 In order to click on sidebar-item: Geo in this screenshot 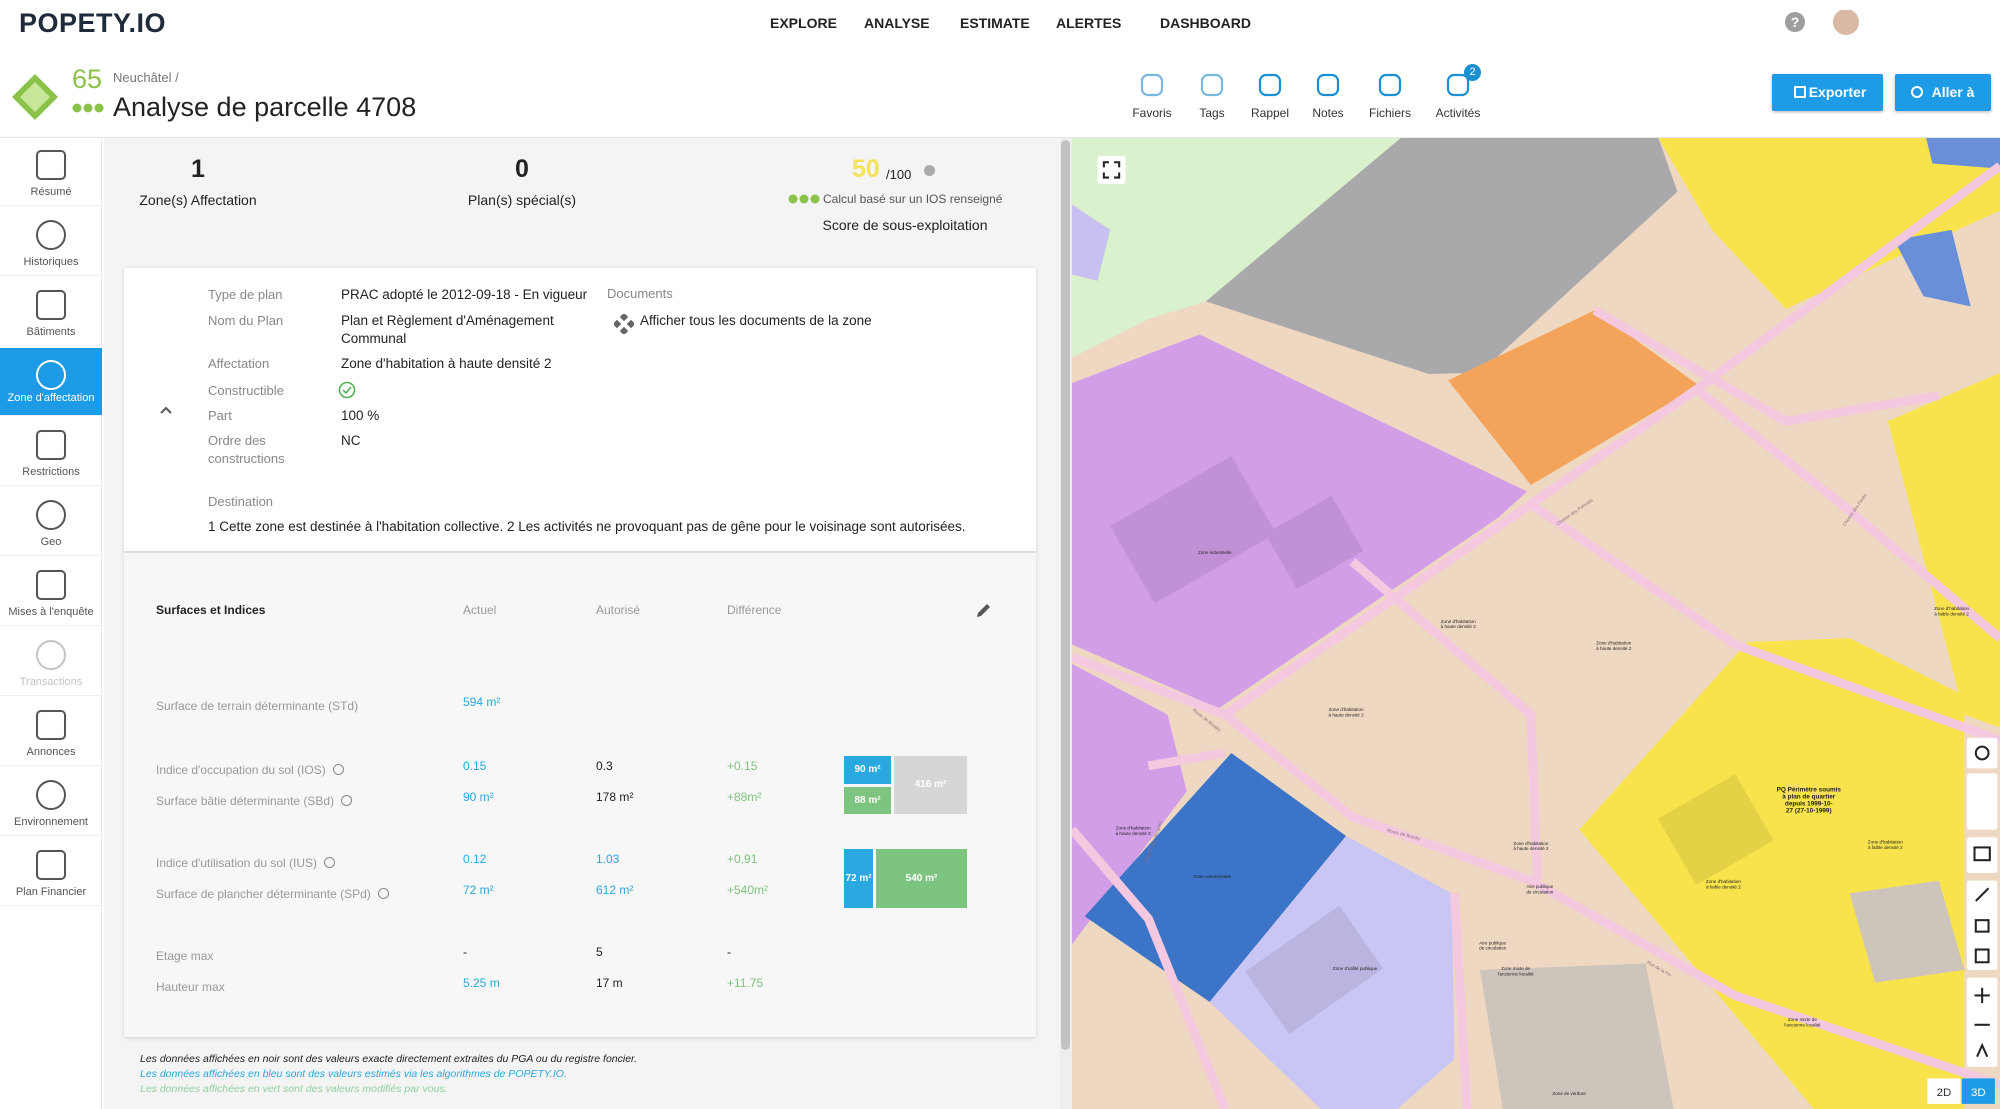, I will do `click(51, 522)`.